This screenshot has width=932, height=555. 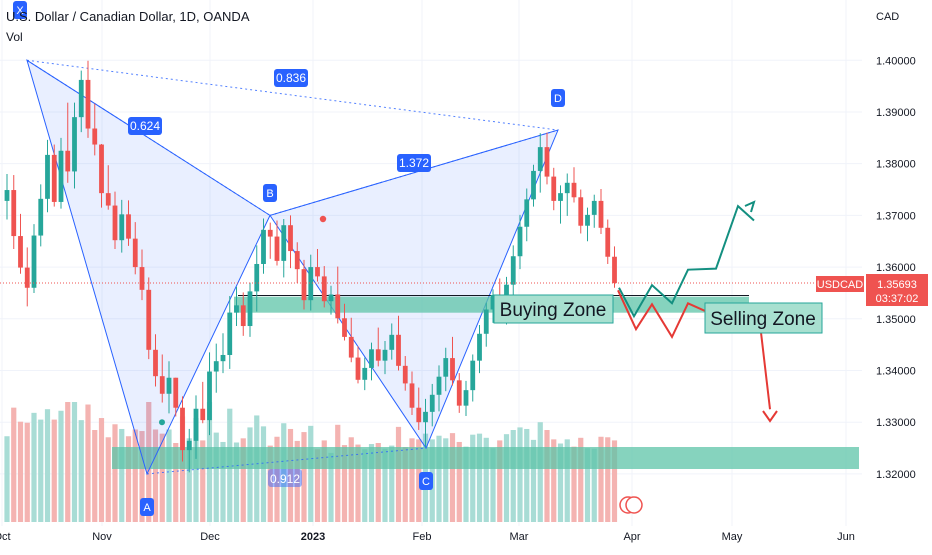 I want to click on pattern-xb-line, so click(x=148, y=137).